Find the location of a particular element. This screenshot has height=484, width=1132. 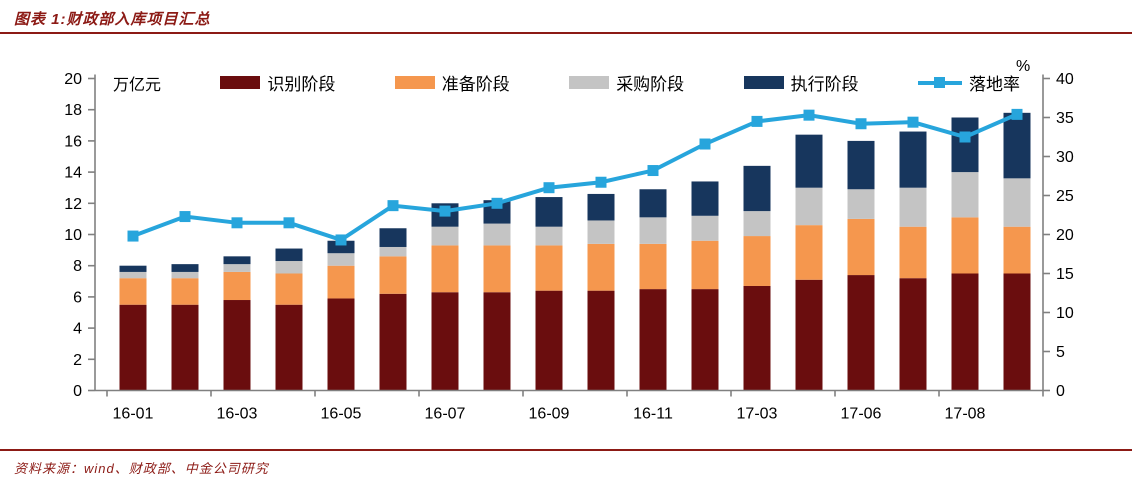

x-axis-tick-label: 16-03 is located at coordinates (237, 414).